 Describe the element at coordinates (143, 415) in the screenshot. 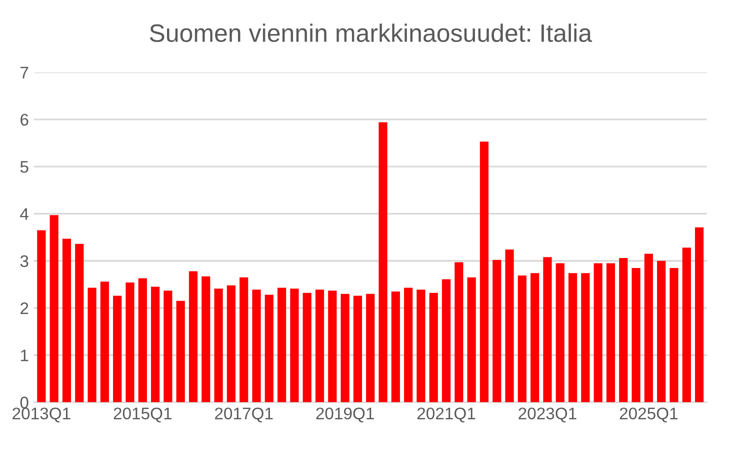

I see `x-tick-label: 2015Q1` at that location.